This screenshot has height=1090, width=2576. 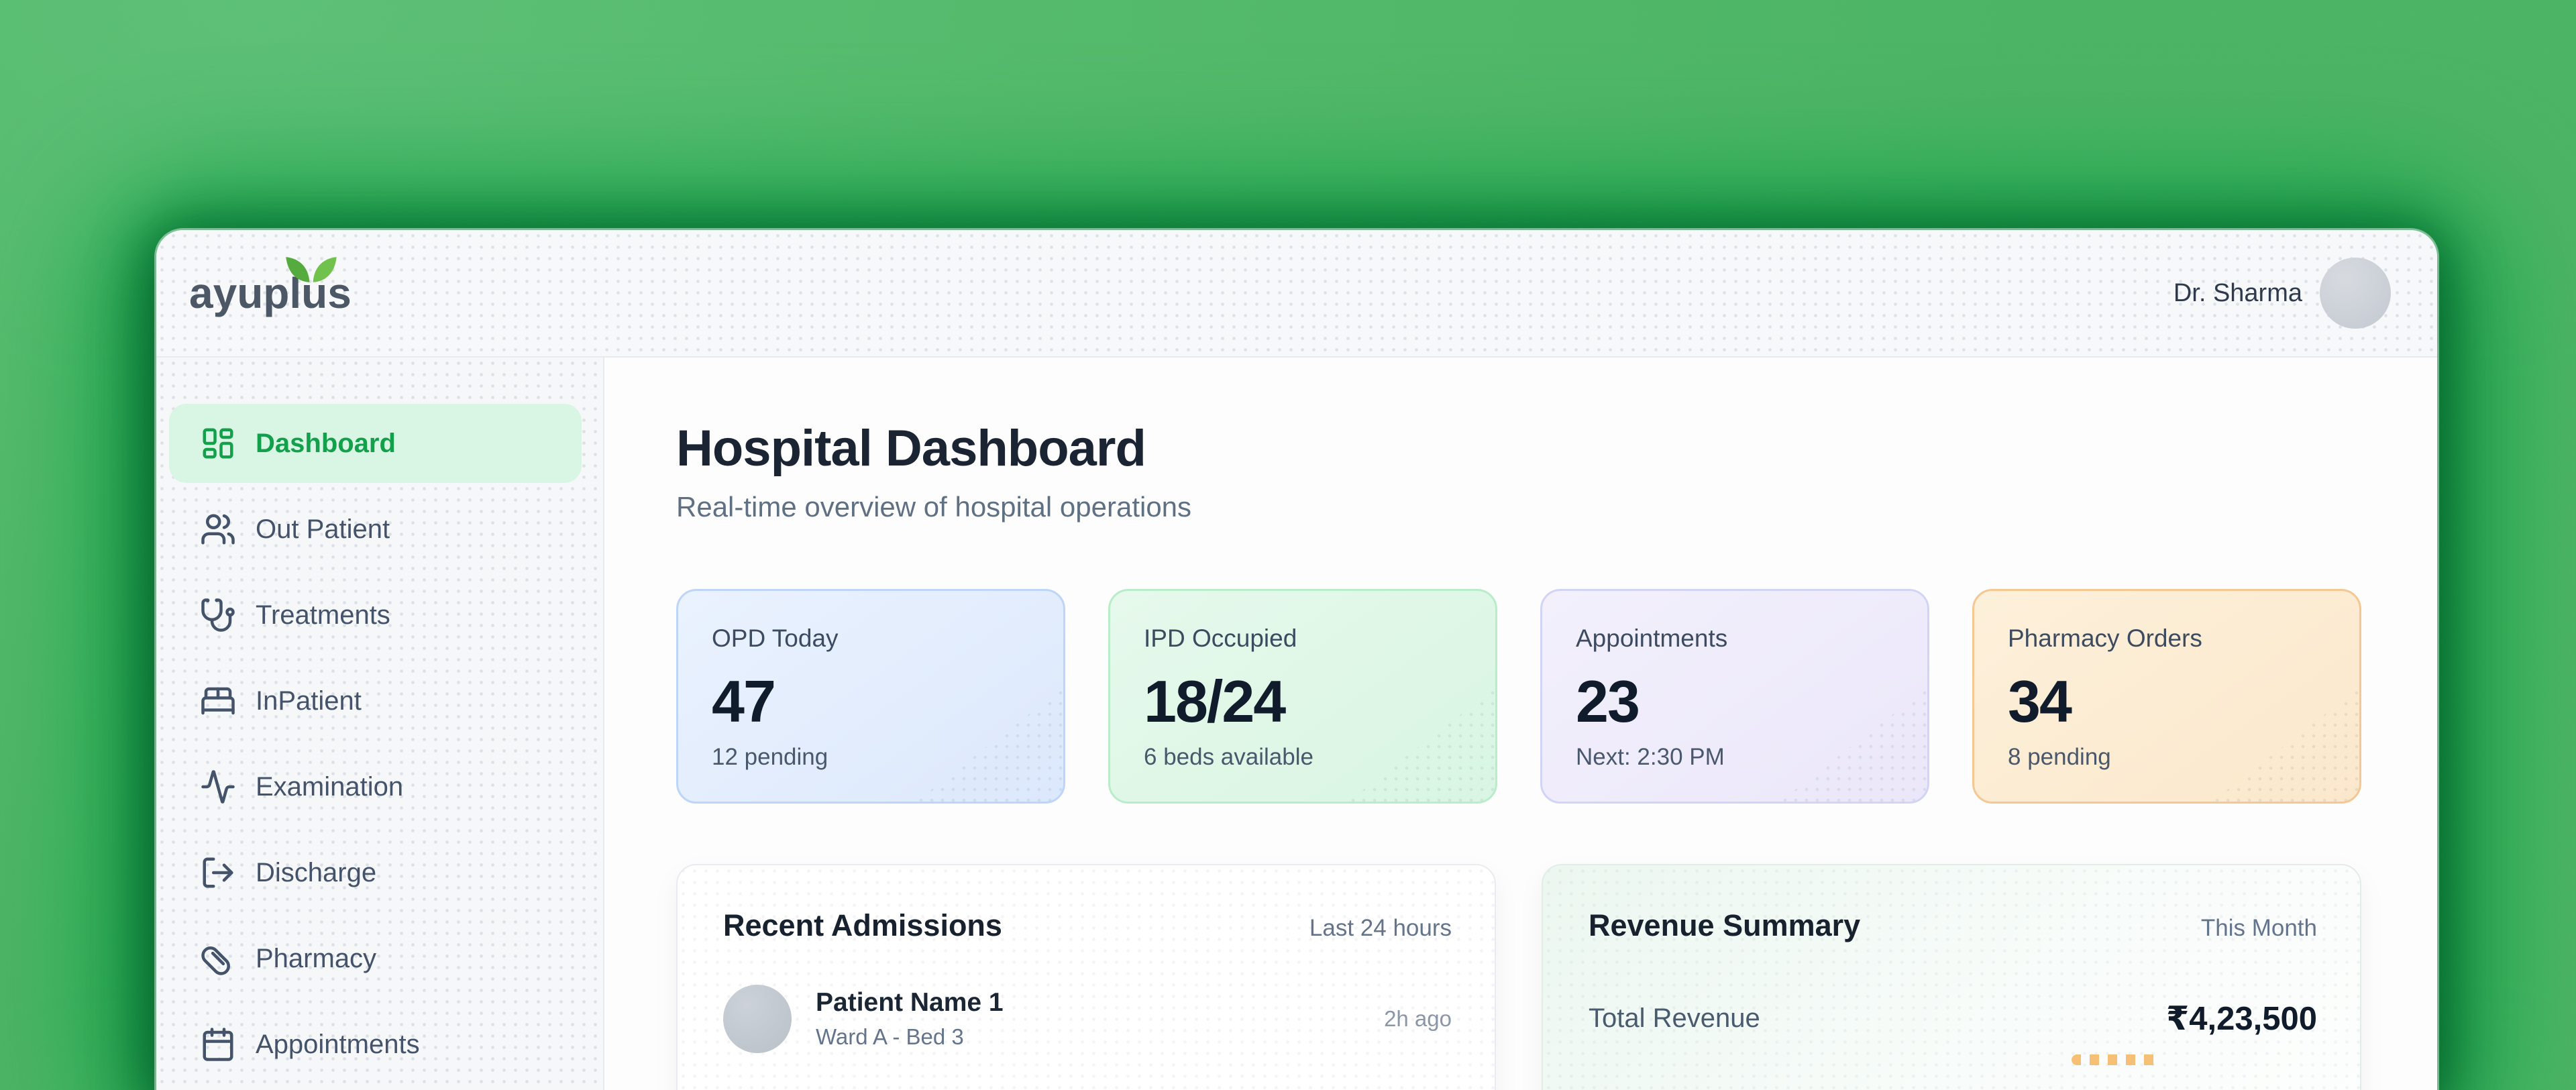 What do you see at coordinates (1380, 928) in the screenshot?
I see `panel-period: Last 24 hours` at bounding box center [1380, 928].